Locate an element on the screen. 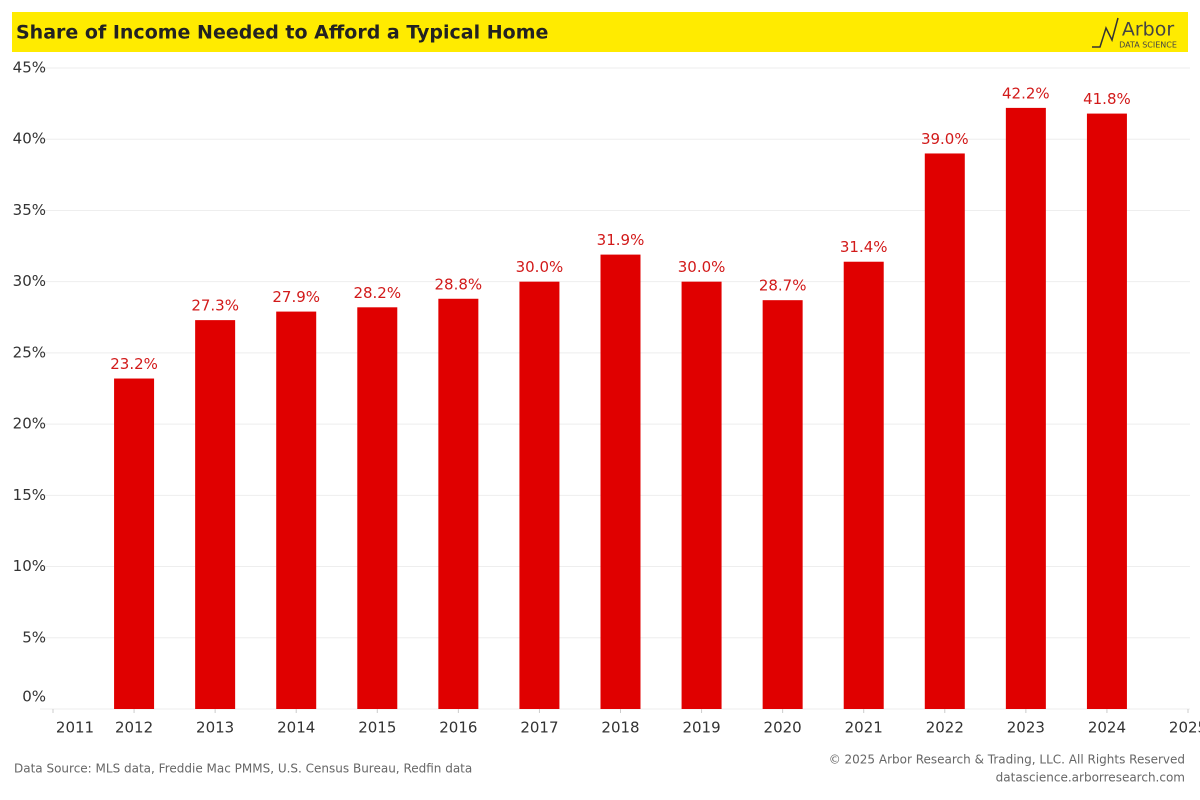  value-label: 42.2% is located at coordinates (1026, 93).